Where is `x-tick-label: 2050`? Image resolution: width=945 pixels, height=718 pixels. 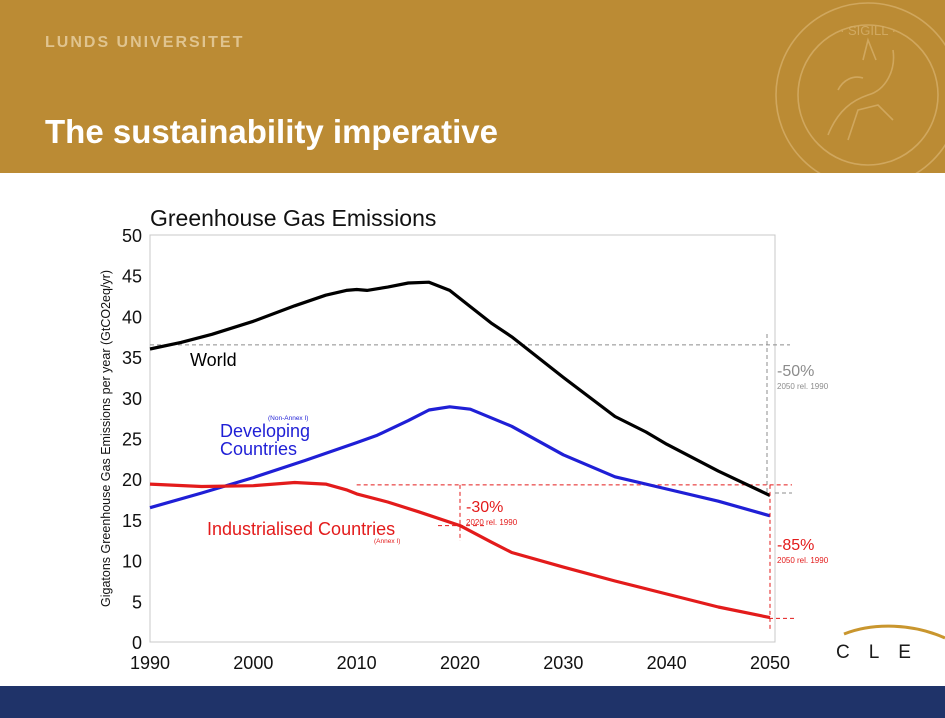 x-tick-label: 2050 is located at coordinates (770, 663).